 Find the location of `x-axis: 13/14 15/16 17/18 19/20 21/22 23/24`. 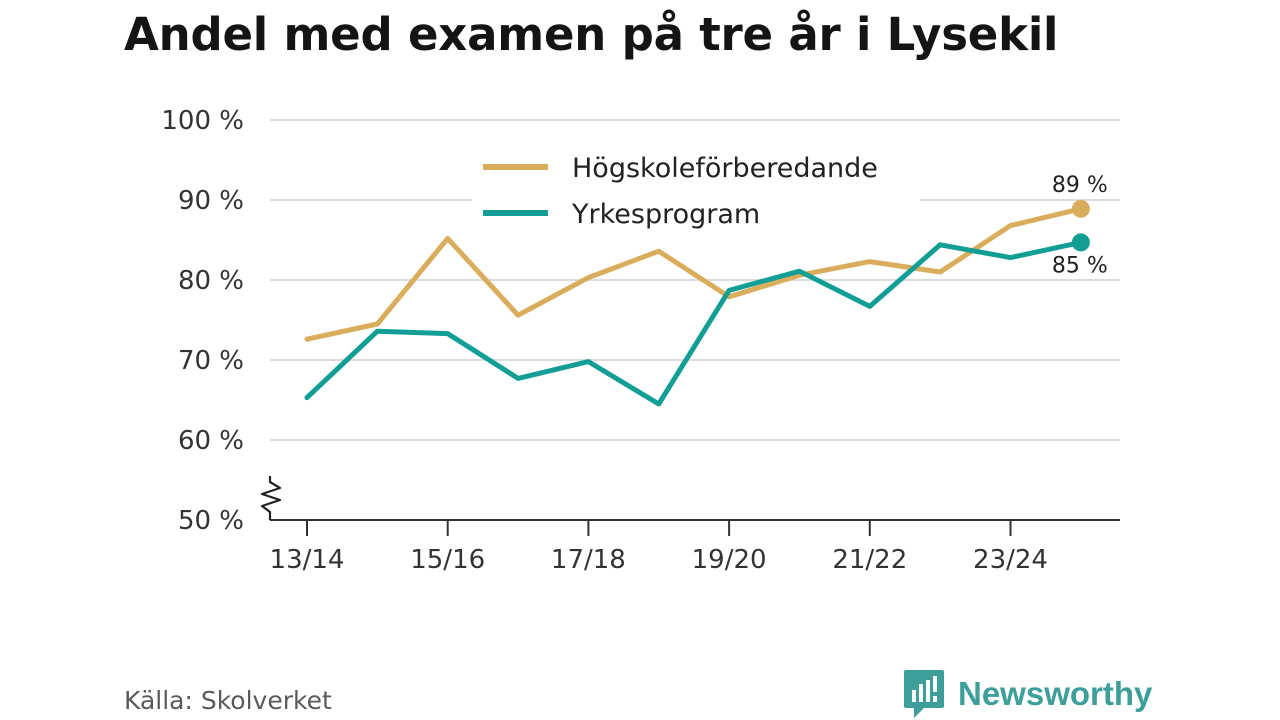

x-axis: 13/14 15/16 17/18 19/20 21/22 23/24 is located at coordinates (690, 525).